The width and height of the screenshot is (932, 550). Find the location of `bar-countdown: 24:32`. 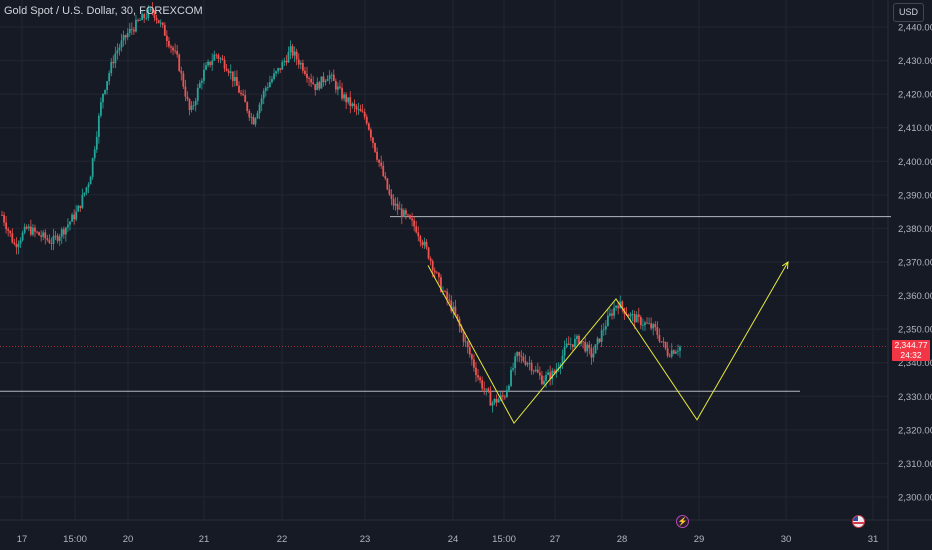

bar-countdown: 24:32 is located at coordinates (911, 355).